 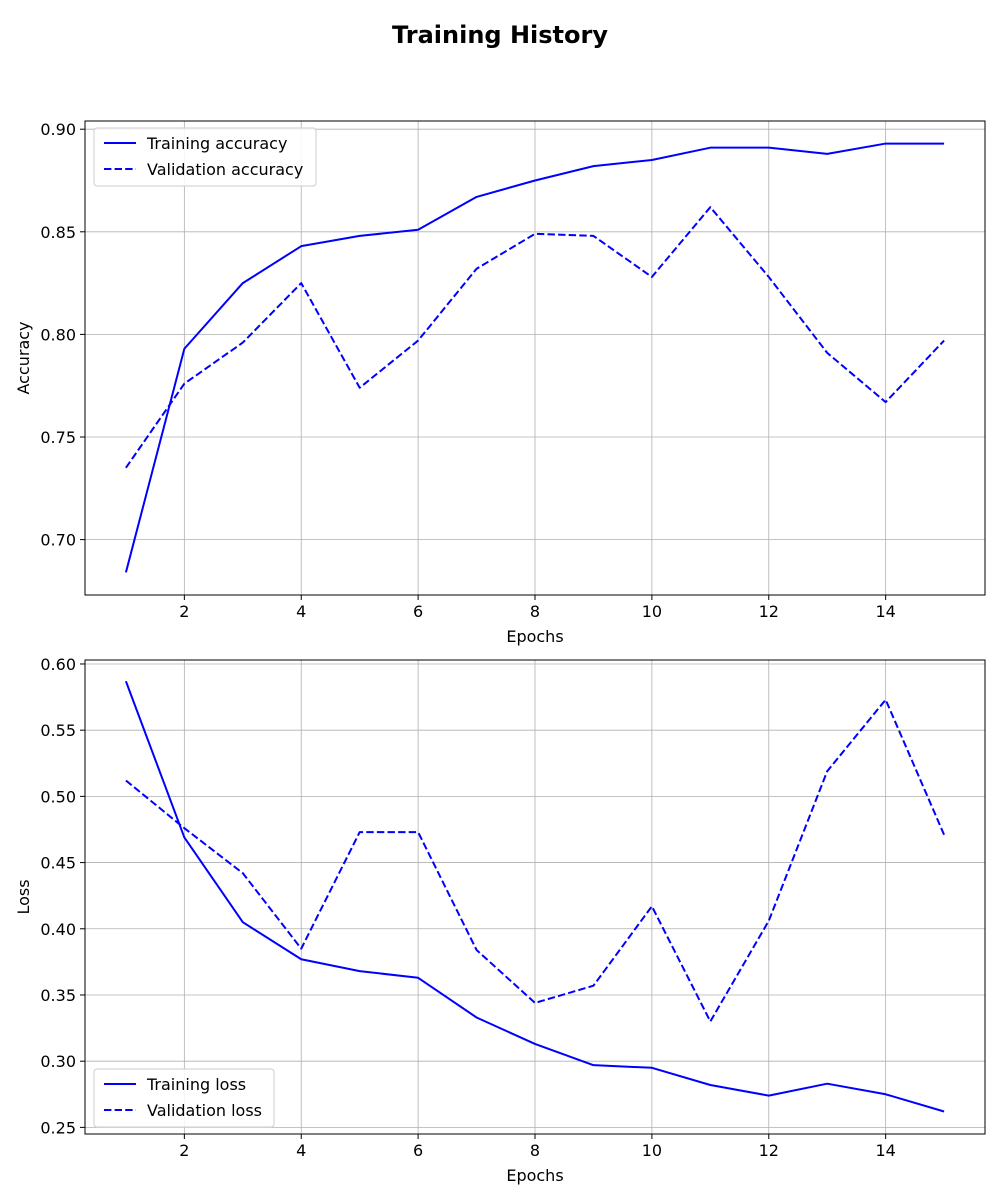 I want to click on legend: Training loss Validation loss, so click(x=184, y=1098).